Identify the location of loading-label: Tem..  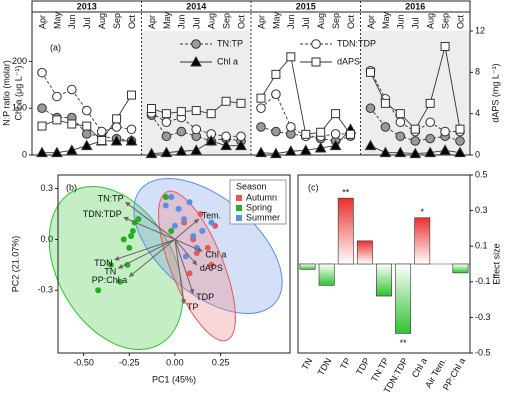
(212, 215).